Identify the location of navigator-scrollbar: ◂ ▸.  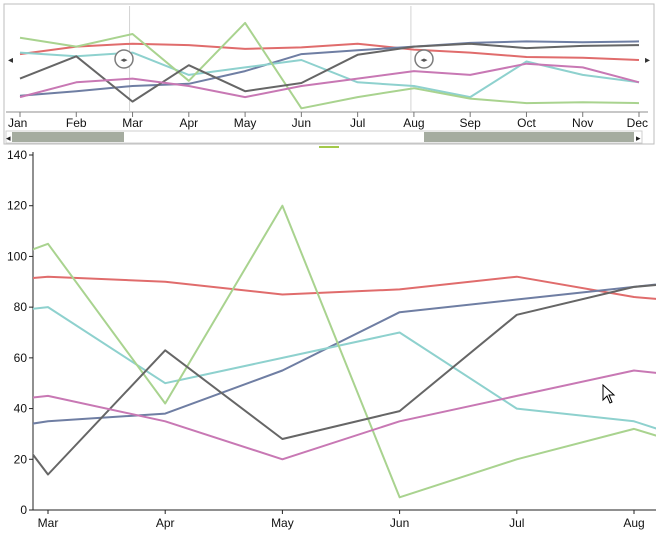
(324, 137).